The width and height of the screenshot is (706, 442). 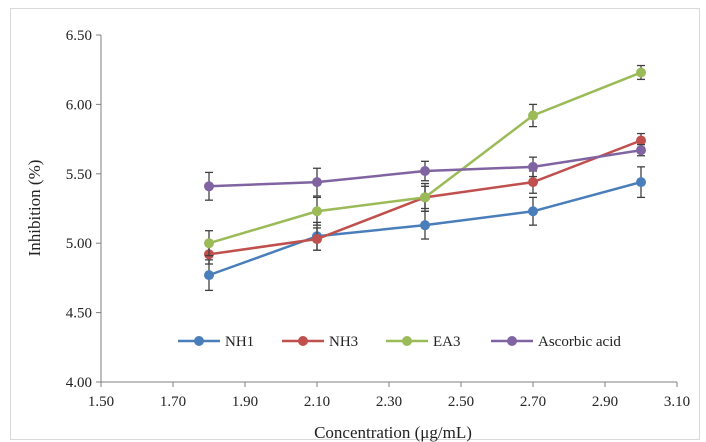 I want to click on y-tick-label: 6.00, so click(x=79, y=105).